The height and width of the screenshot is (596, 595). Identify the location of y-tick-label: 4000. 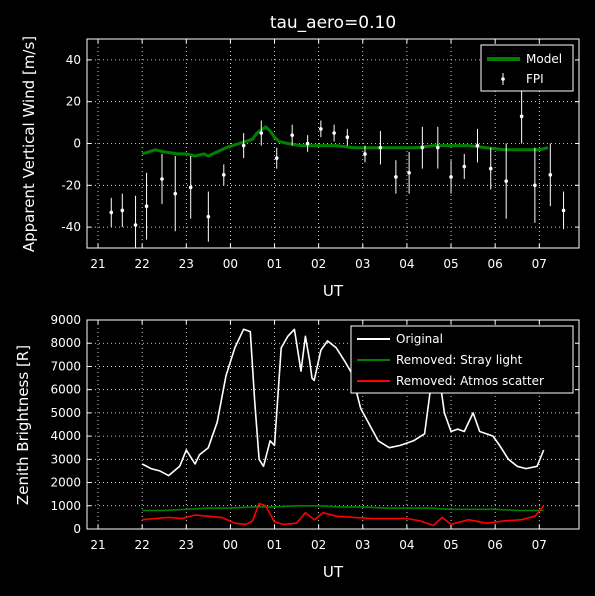
(65, 436).